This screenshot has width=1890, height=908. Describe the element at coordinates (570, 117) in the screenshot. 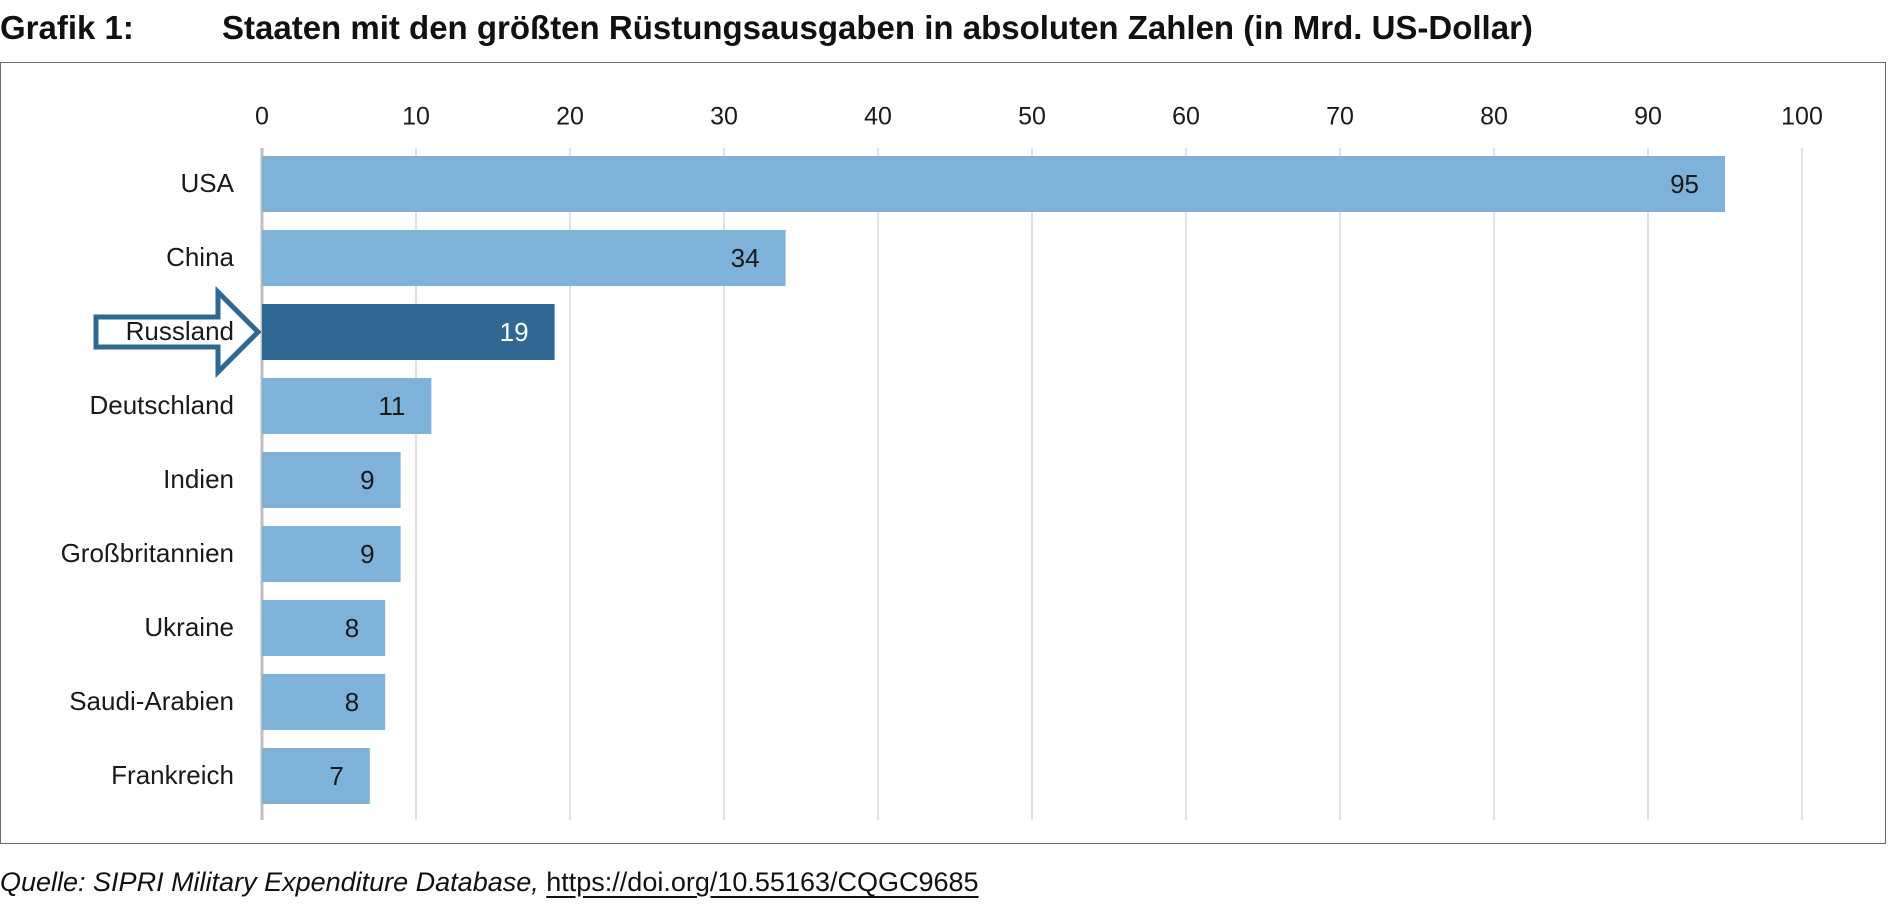

I see `x-tick-label: 20` at that location.